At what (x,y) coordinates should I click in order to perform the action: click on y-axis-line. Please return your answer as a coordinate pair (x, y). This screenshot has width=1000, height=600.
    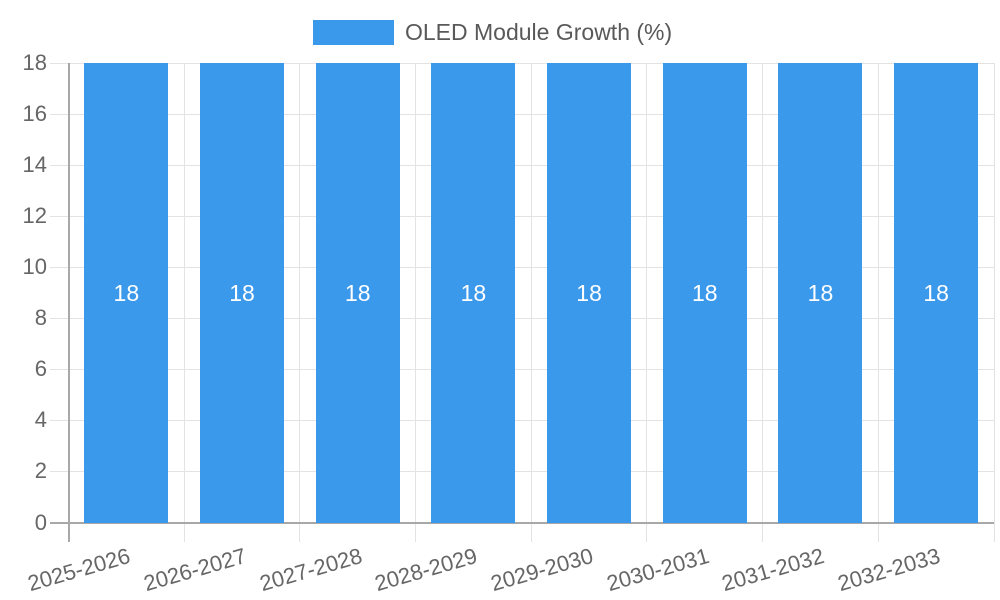
    Looking at the image, I should click on (68, 302).